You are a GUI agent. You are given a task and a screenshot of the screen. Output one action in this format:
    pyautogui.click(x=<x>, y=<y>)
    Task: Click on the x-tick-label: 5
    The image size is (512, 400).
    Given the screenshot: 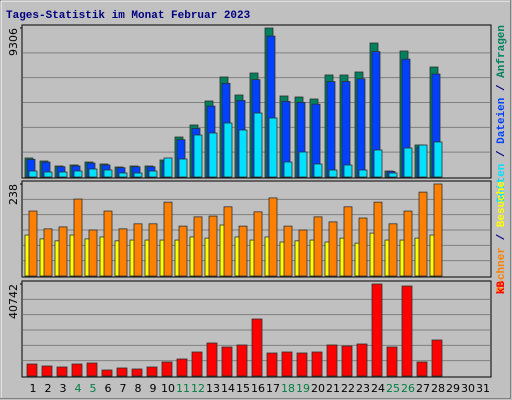 What is the action you would take?
    pyautogui.click(x=93, y=388)
    